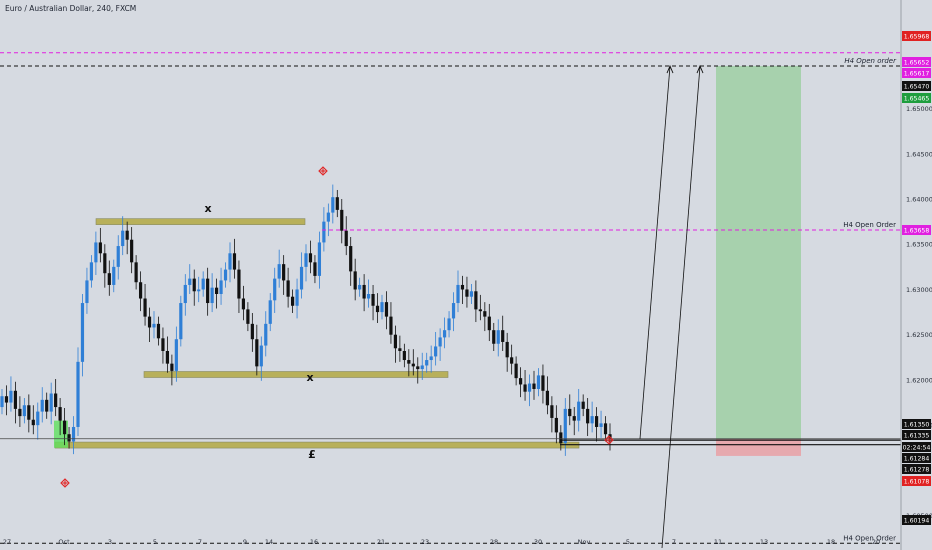 This screenshot has width=932, height=550. I want to click on price-tag-text: 1.61278, so click(917, 470).